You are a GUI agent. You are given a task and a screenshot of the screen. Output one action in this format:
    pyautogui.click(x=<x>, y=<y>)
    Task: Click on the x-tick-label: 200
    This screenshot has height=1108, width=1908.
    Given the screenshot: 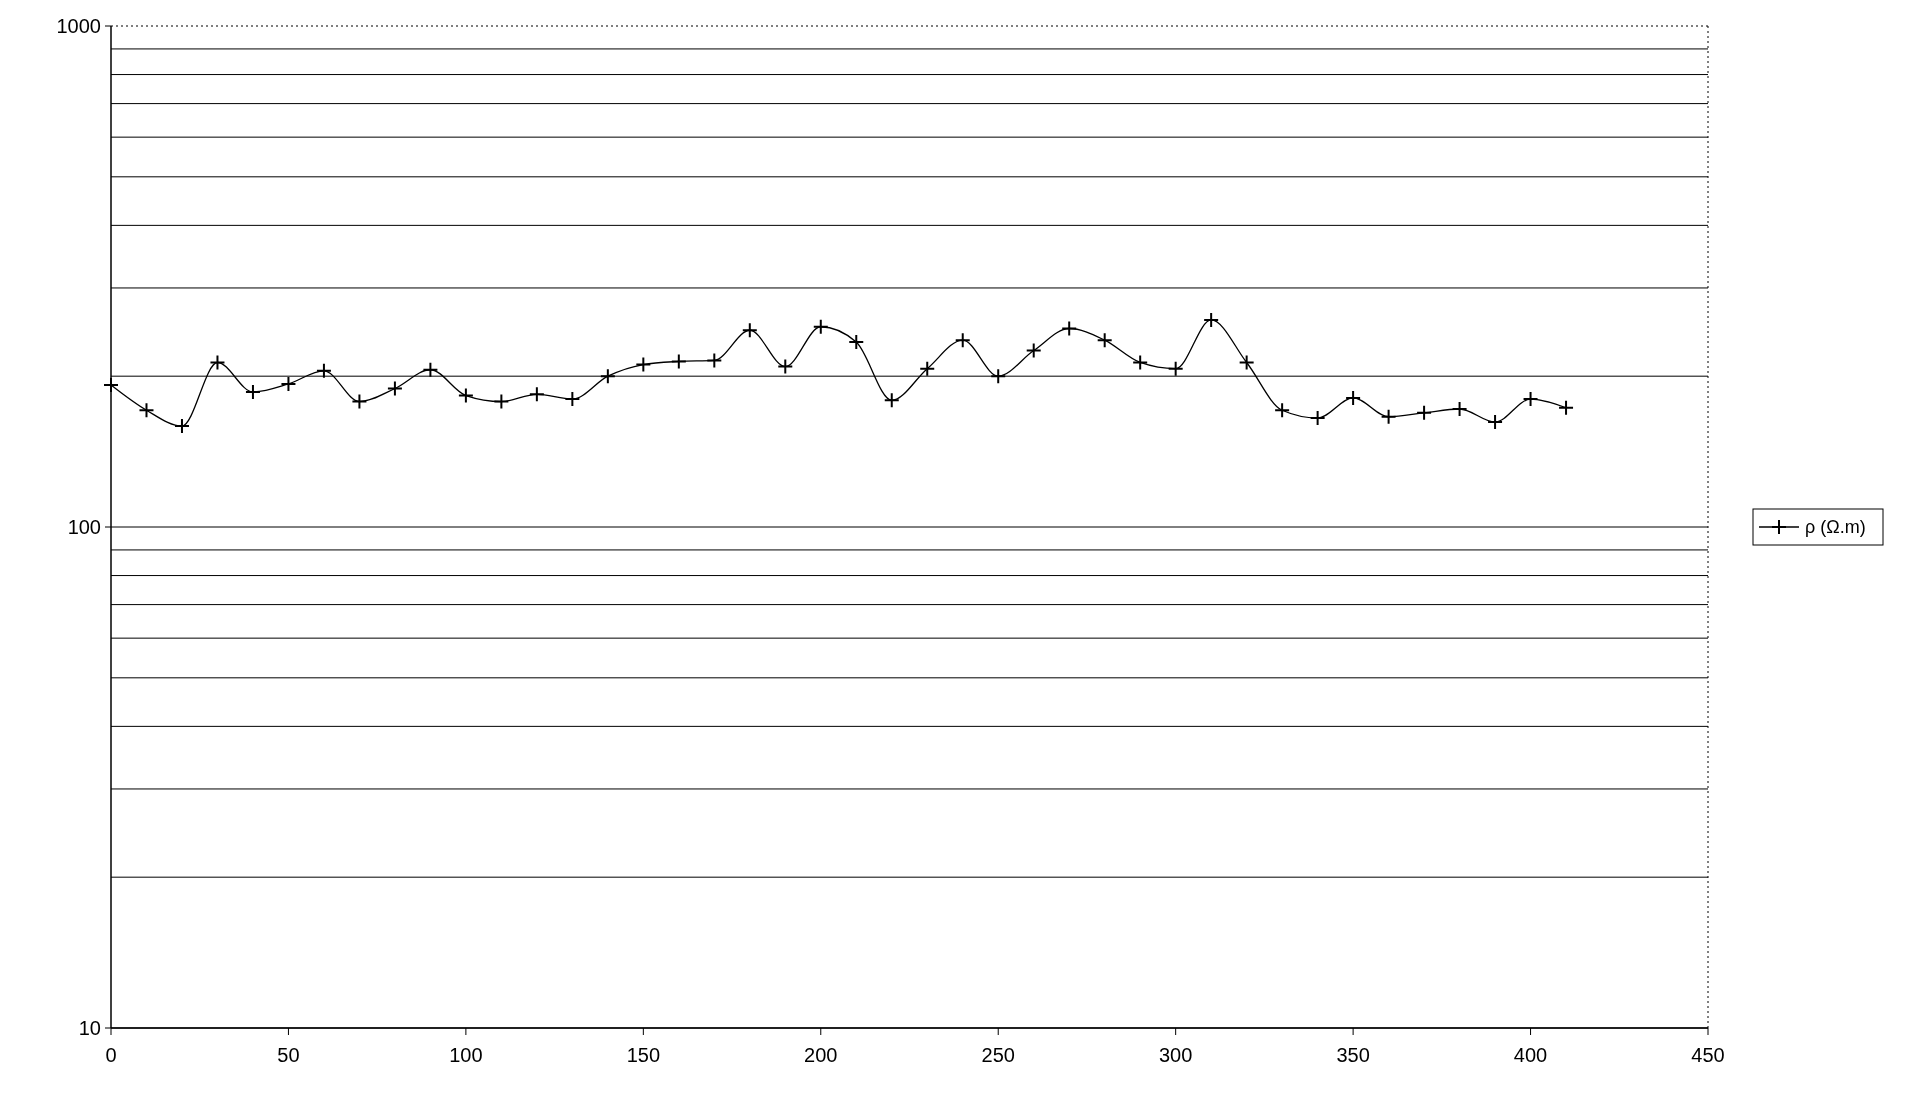 What is the action you would take?
    pyautogui.click(x=821, y=1055)
    